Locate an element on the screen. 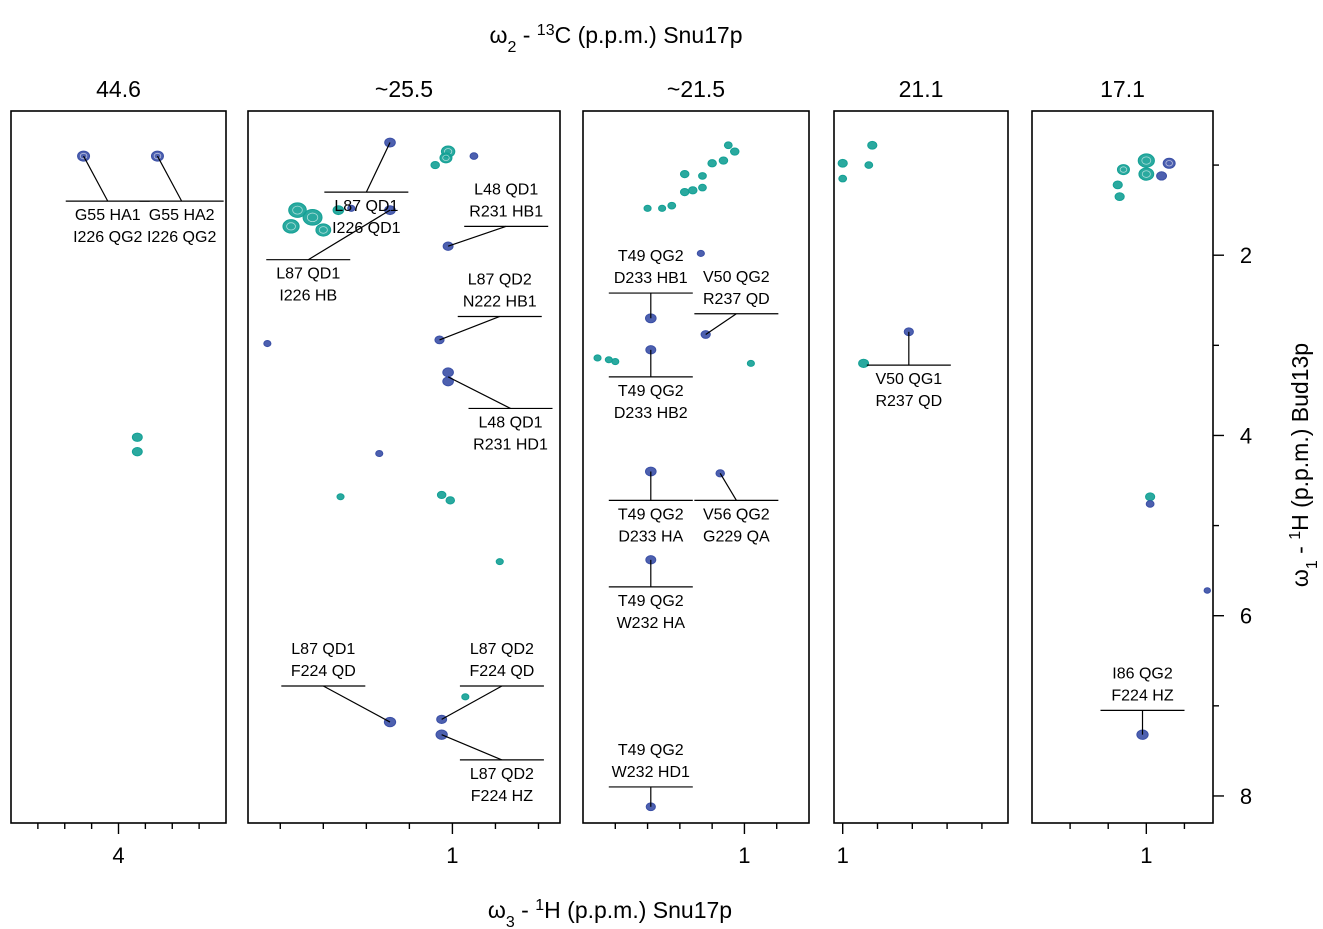 The height and width of the screenshot is (929, 1323). top-axis-title: ω2 - 13C (p.p.m.) Snu17p is located at coordinates (615, 39).